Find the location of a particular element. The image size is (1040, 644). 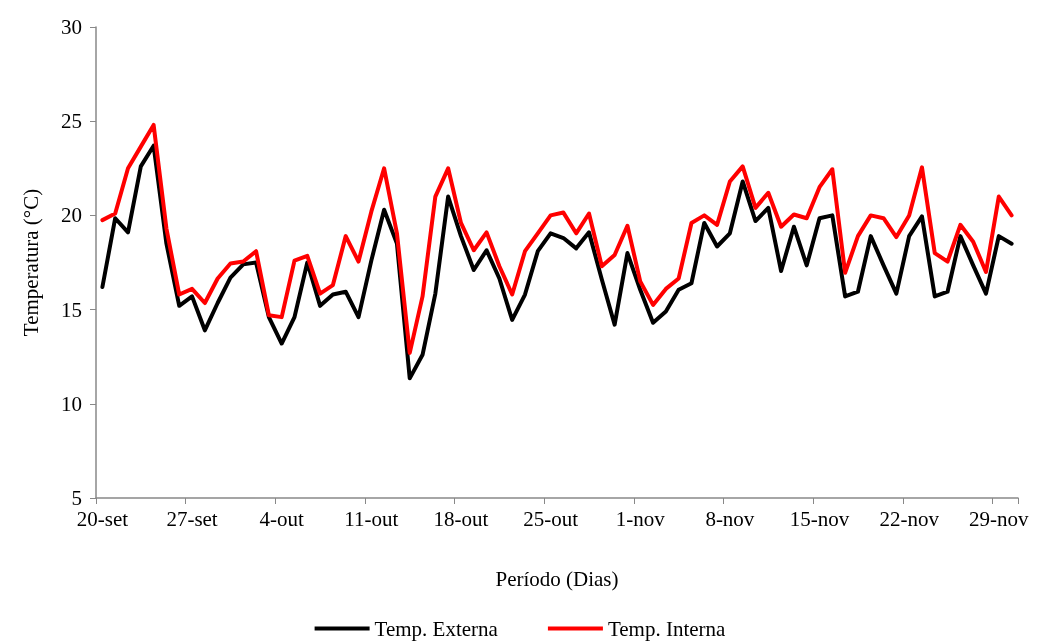

x-tick-label: 11-out is located at coordinates (371, 518).